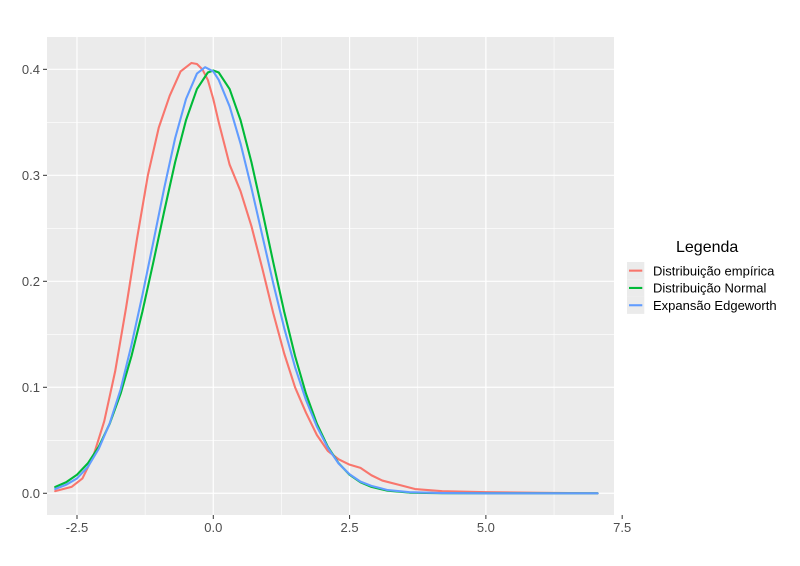 The width and height of the screenshot is (800, 566). I want to click on x-tick-label: 7.5, so click(622, 527).